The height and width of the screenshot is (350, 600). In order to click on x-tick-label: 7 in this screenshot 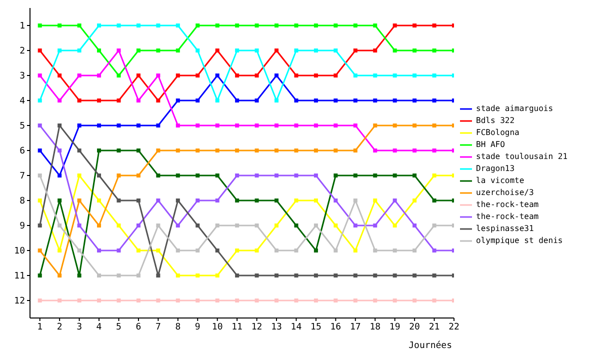, I will do `click(158, 327)`.